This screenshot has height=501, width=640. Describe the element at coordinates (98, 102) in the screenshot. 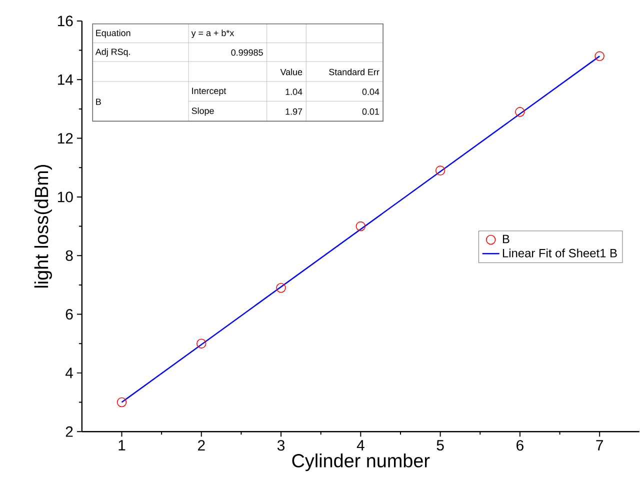

I see `annotation: B` at that location.